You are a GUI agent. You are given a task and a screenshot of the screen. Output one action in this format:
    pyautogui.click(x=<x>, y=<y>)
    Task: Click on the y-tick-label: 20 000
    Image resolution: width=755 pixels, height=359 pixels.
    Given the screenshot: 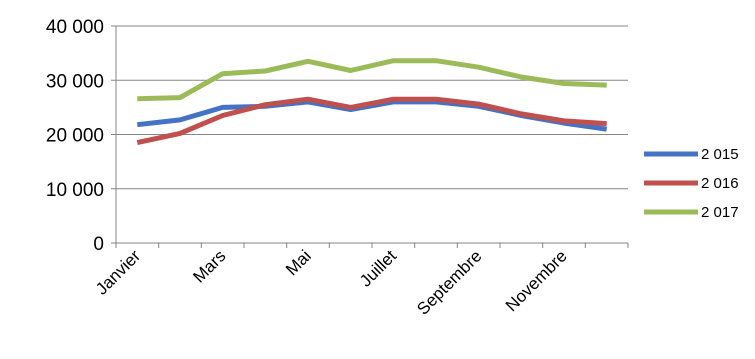 What is the action you would take?
    pyautogui.click(x=75, y=136)
    